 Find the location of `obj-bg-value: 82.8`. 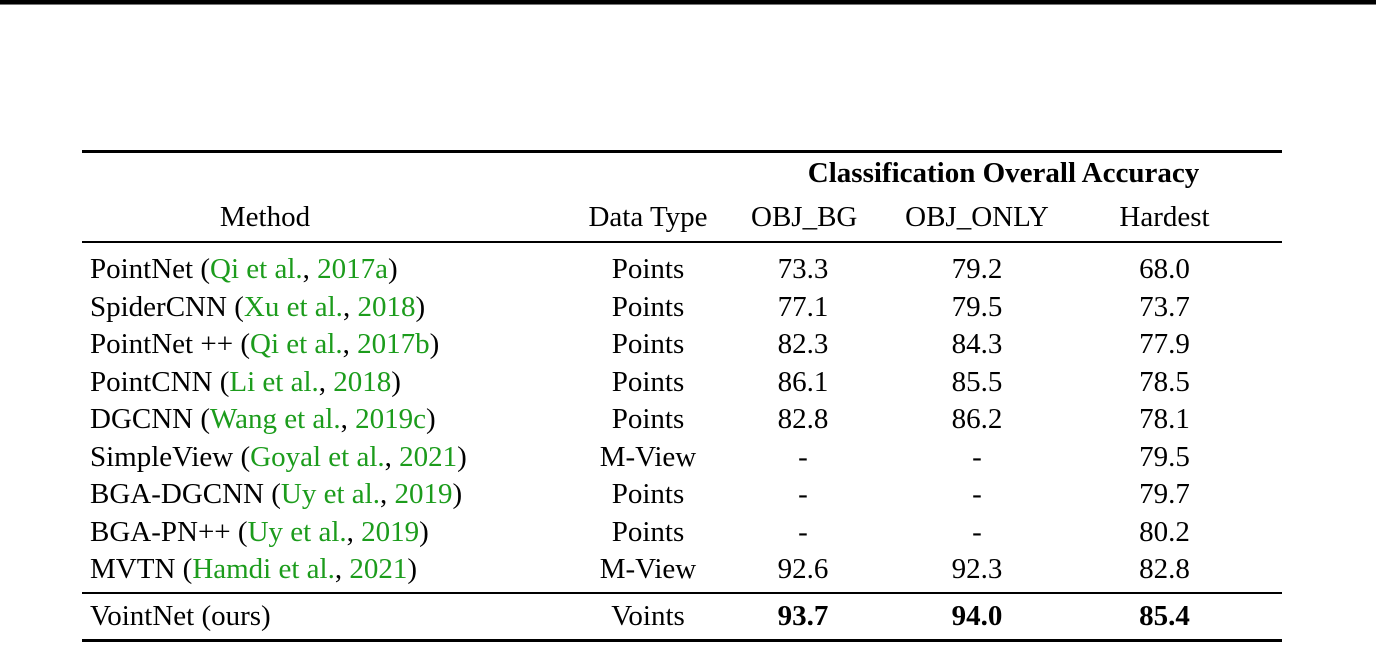

obj-bg-value: 82.8 is located at coordinates (803, 419).